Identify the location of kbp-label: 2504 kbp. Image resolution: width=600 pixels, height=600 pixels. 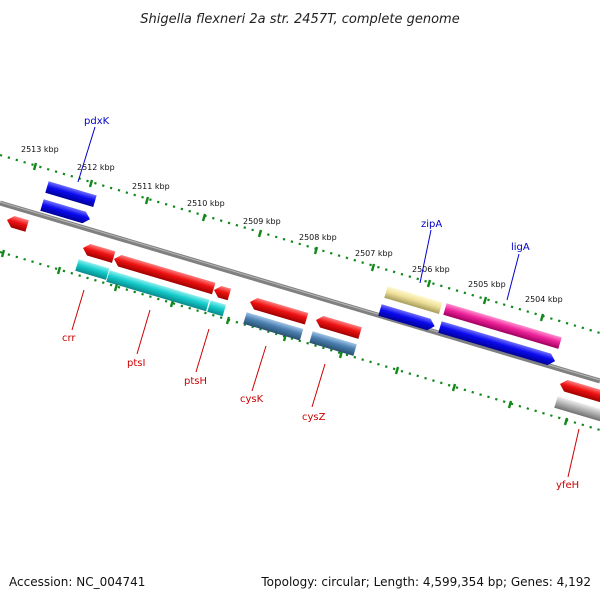
(544, 299).